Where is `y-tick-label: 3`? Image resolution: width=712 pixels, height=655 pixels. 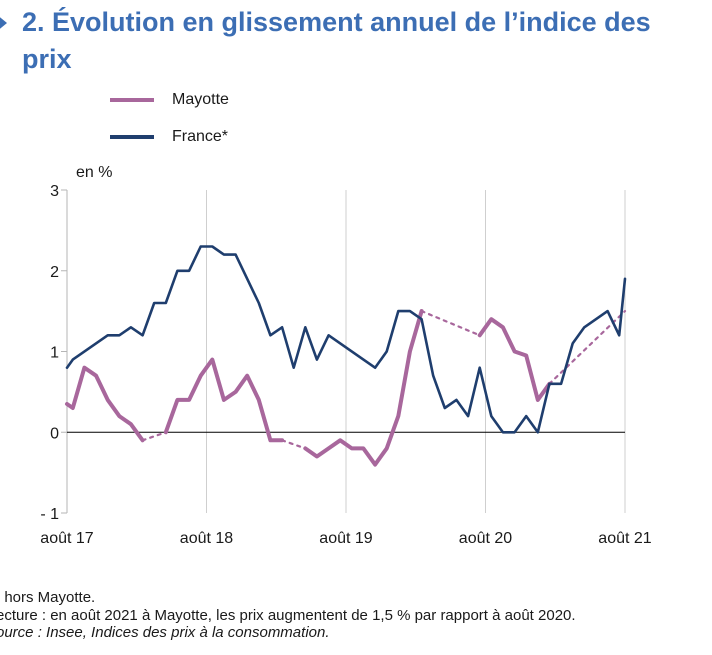 y-tick-label: 3 is located at coordinates (54, 191).